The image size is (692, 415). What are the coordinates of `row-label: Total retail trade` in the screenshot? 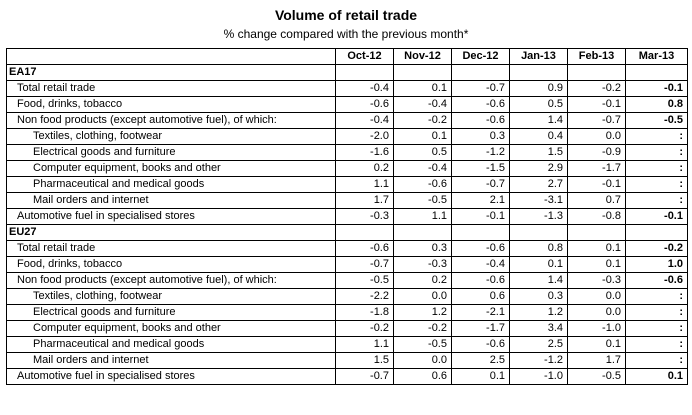 It's located at (171, 248).